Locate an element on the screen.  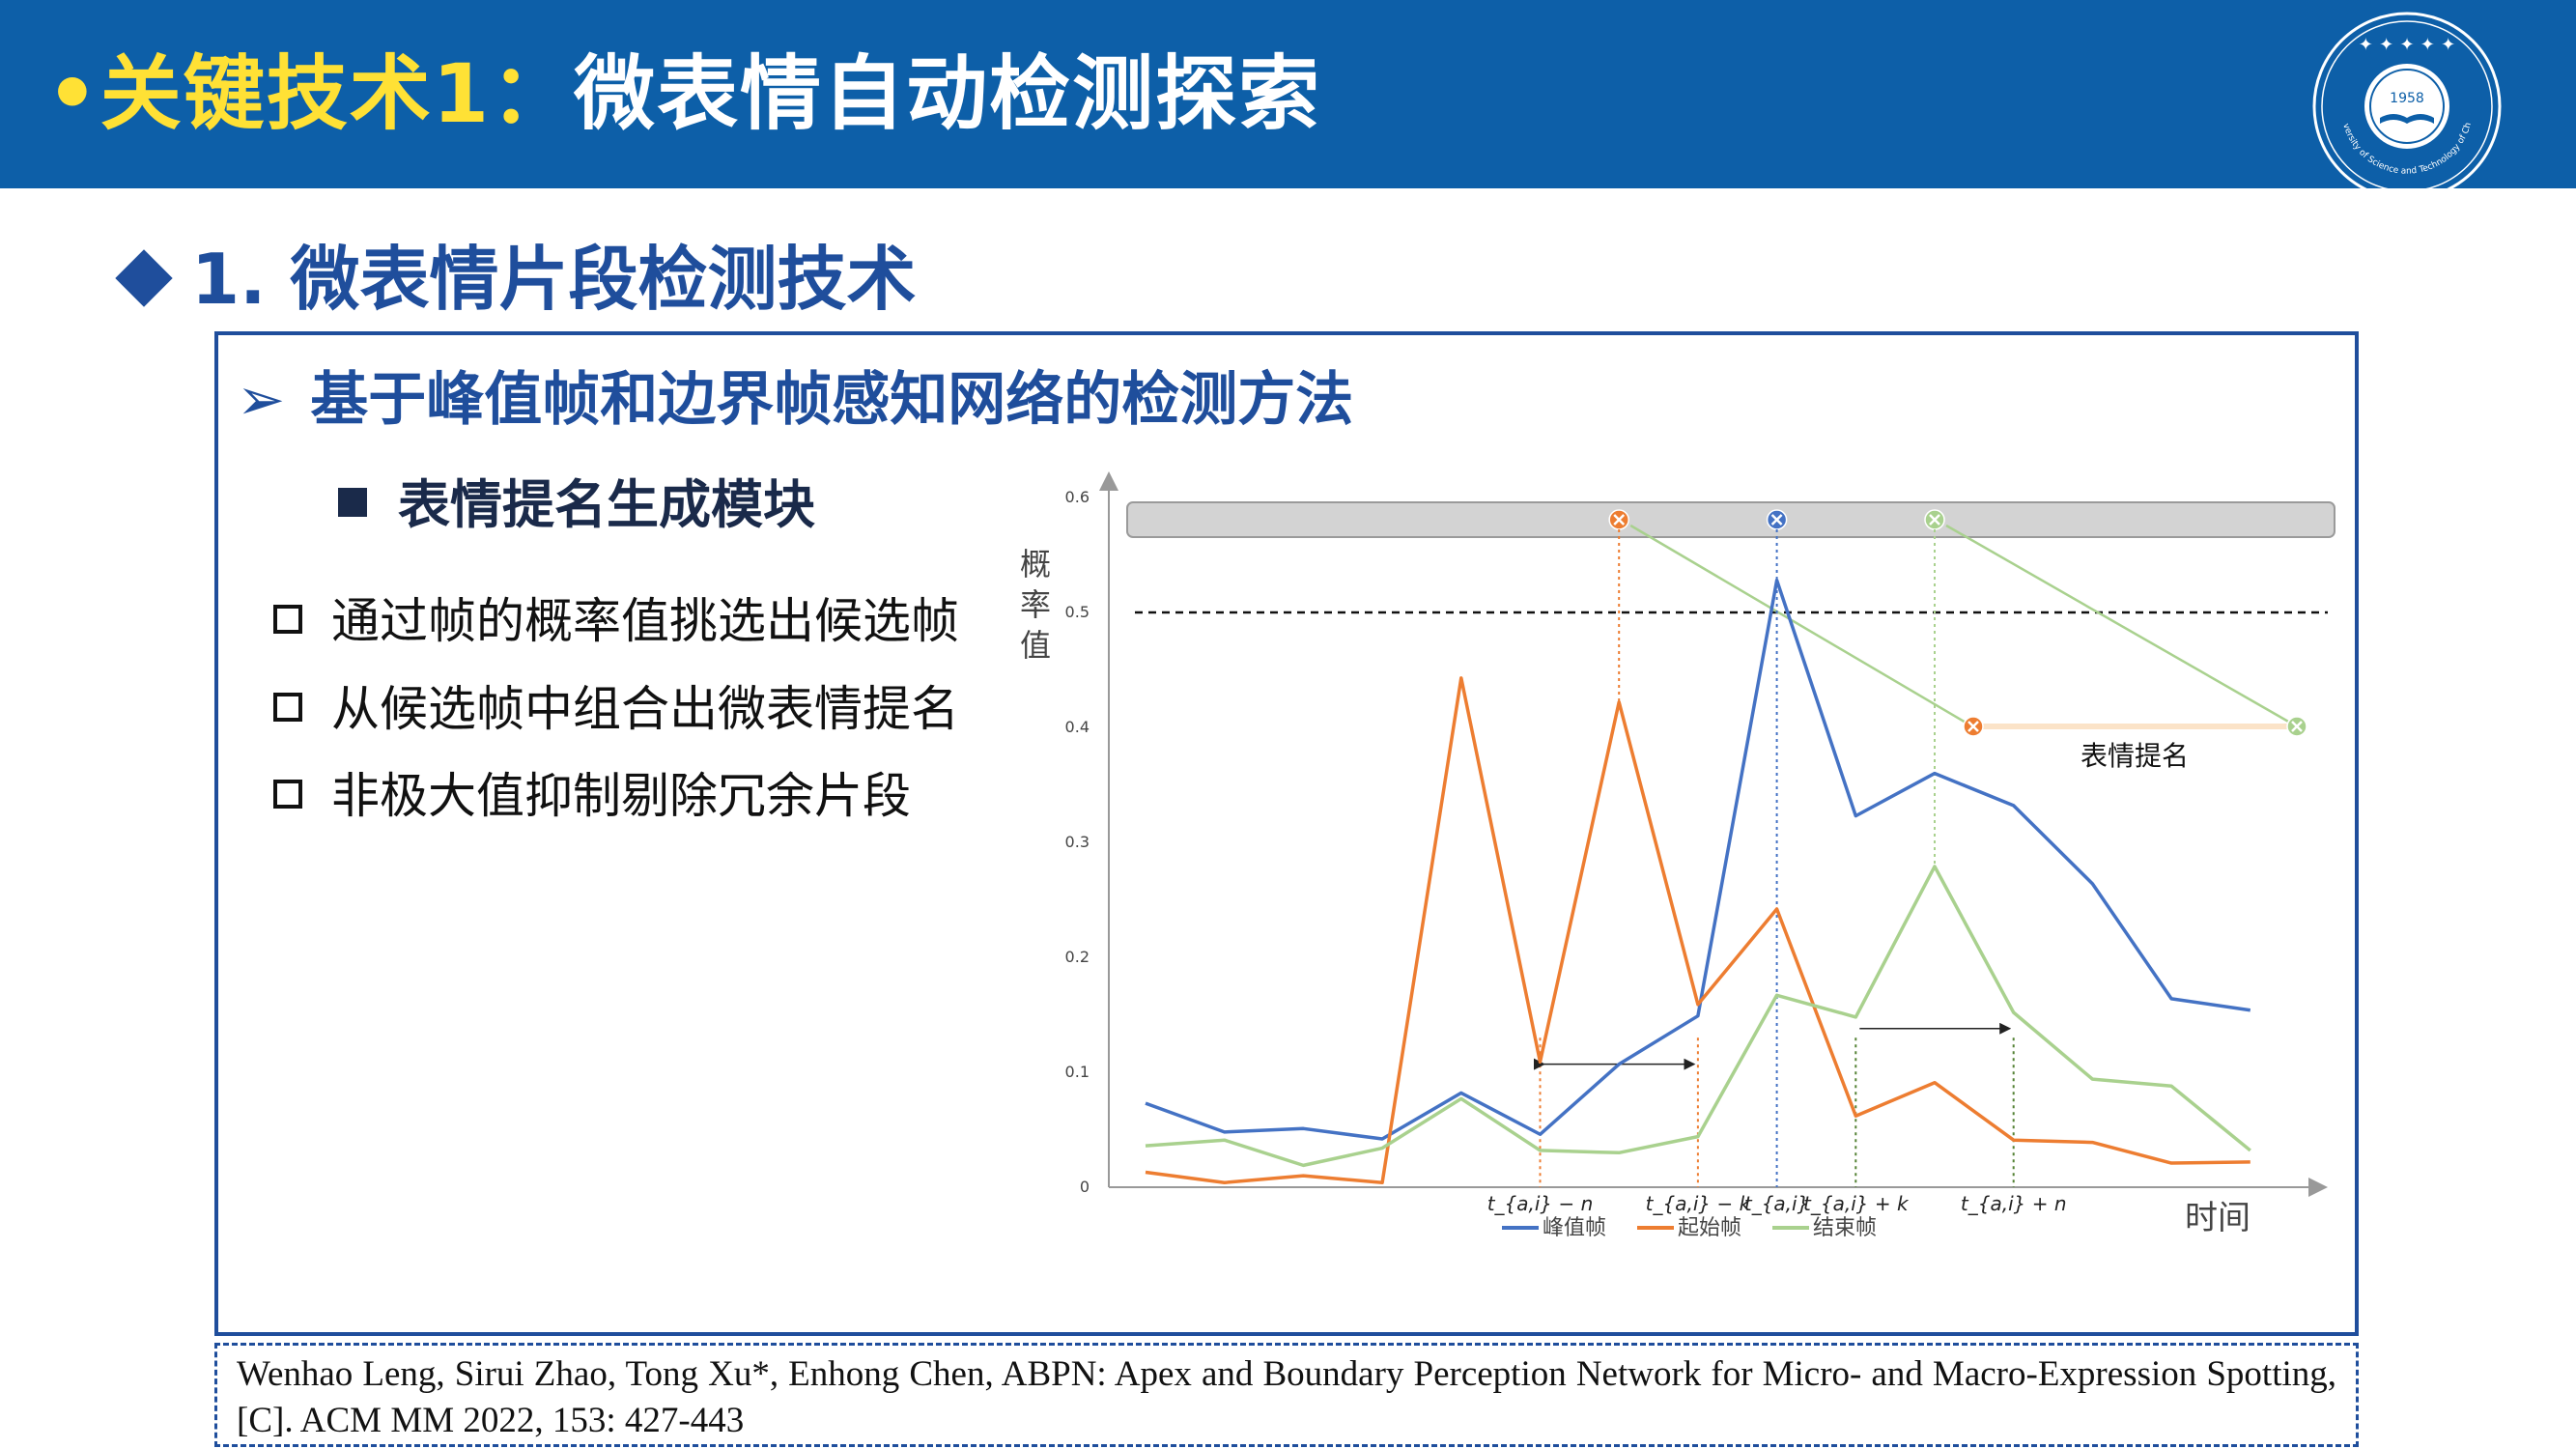
legend-label-0: 峰值帧 is located at coordinates (1574, 1228).